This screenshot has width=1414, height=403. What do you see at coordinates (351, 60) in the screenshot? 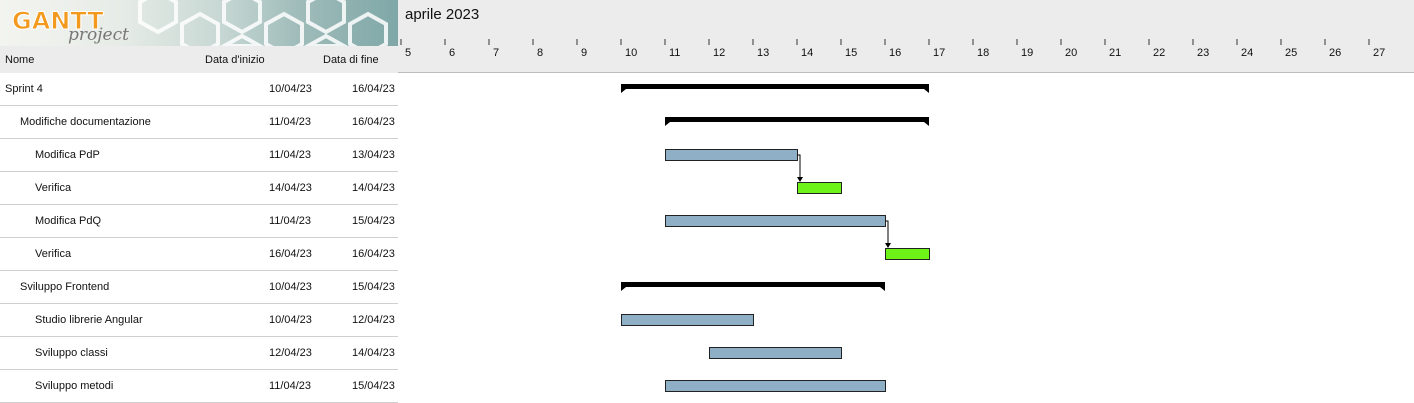
I see `column-header-end: Data di fine` at bounding box center [351, 60].